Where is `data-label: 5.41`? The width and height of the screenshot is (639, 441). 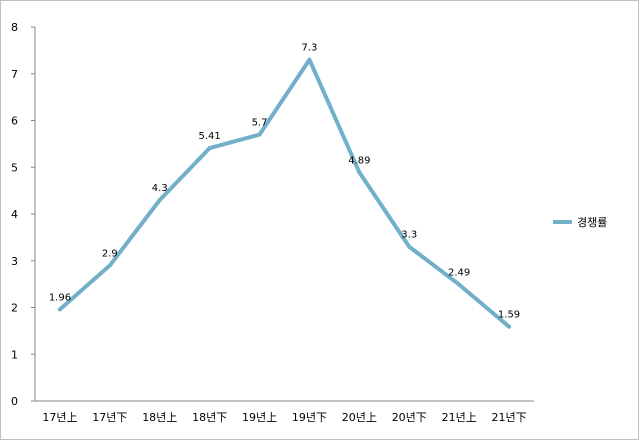 data-label: 5.41 is located at coordinates (210, 136).